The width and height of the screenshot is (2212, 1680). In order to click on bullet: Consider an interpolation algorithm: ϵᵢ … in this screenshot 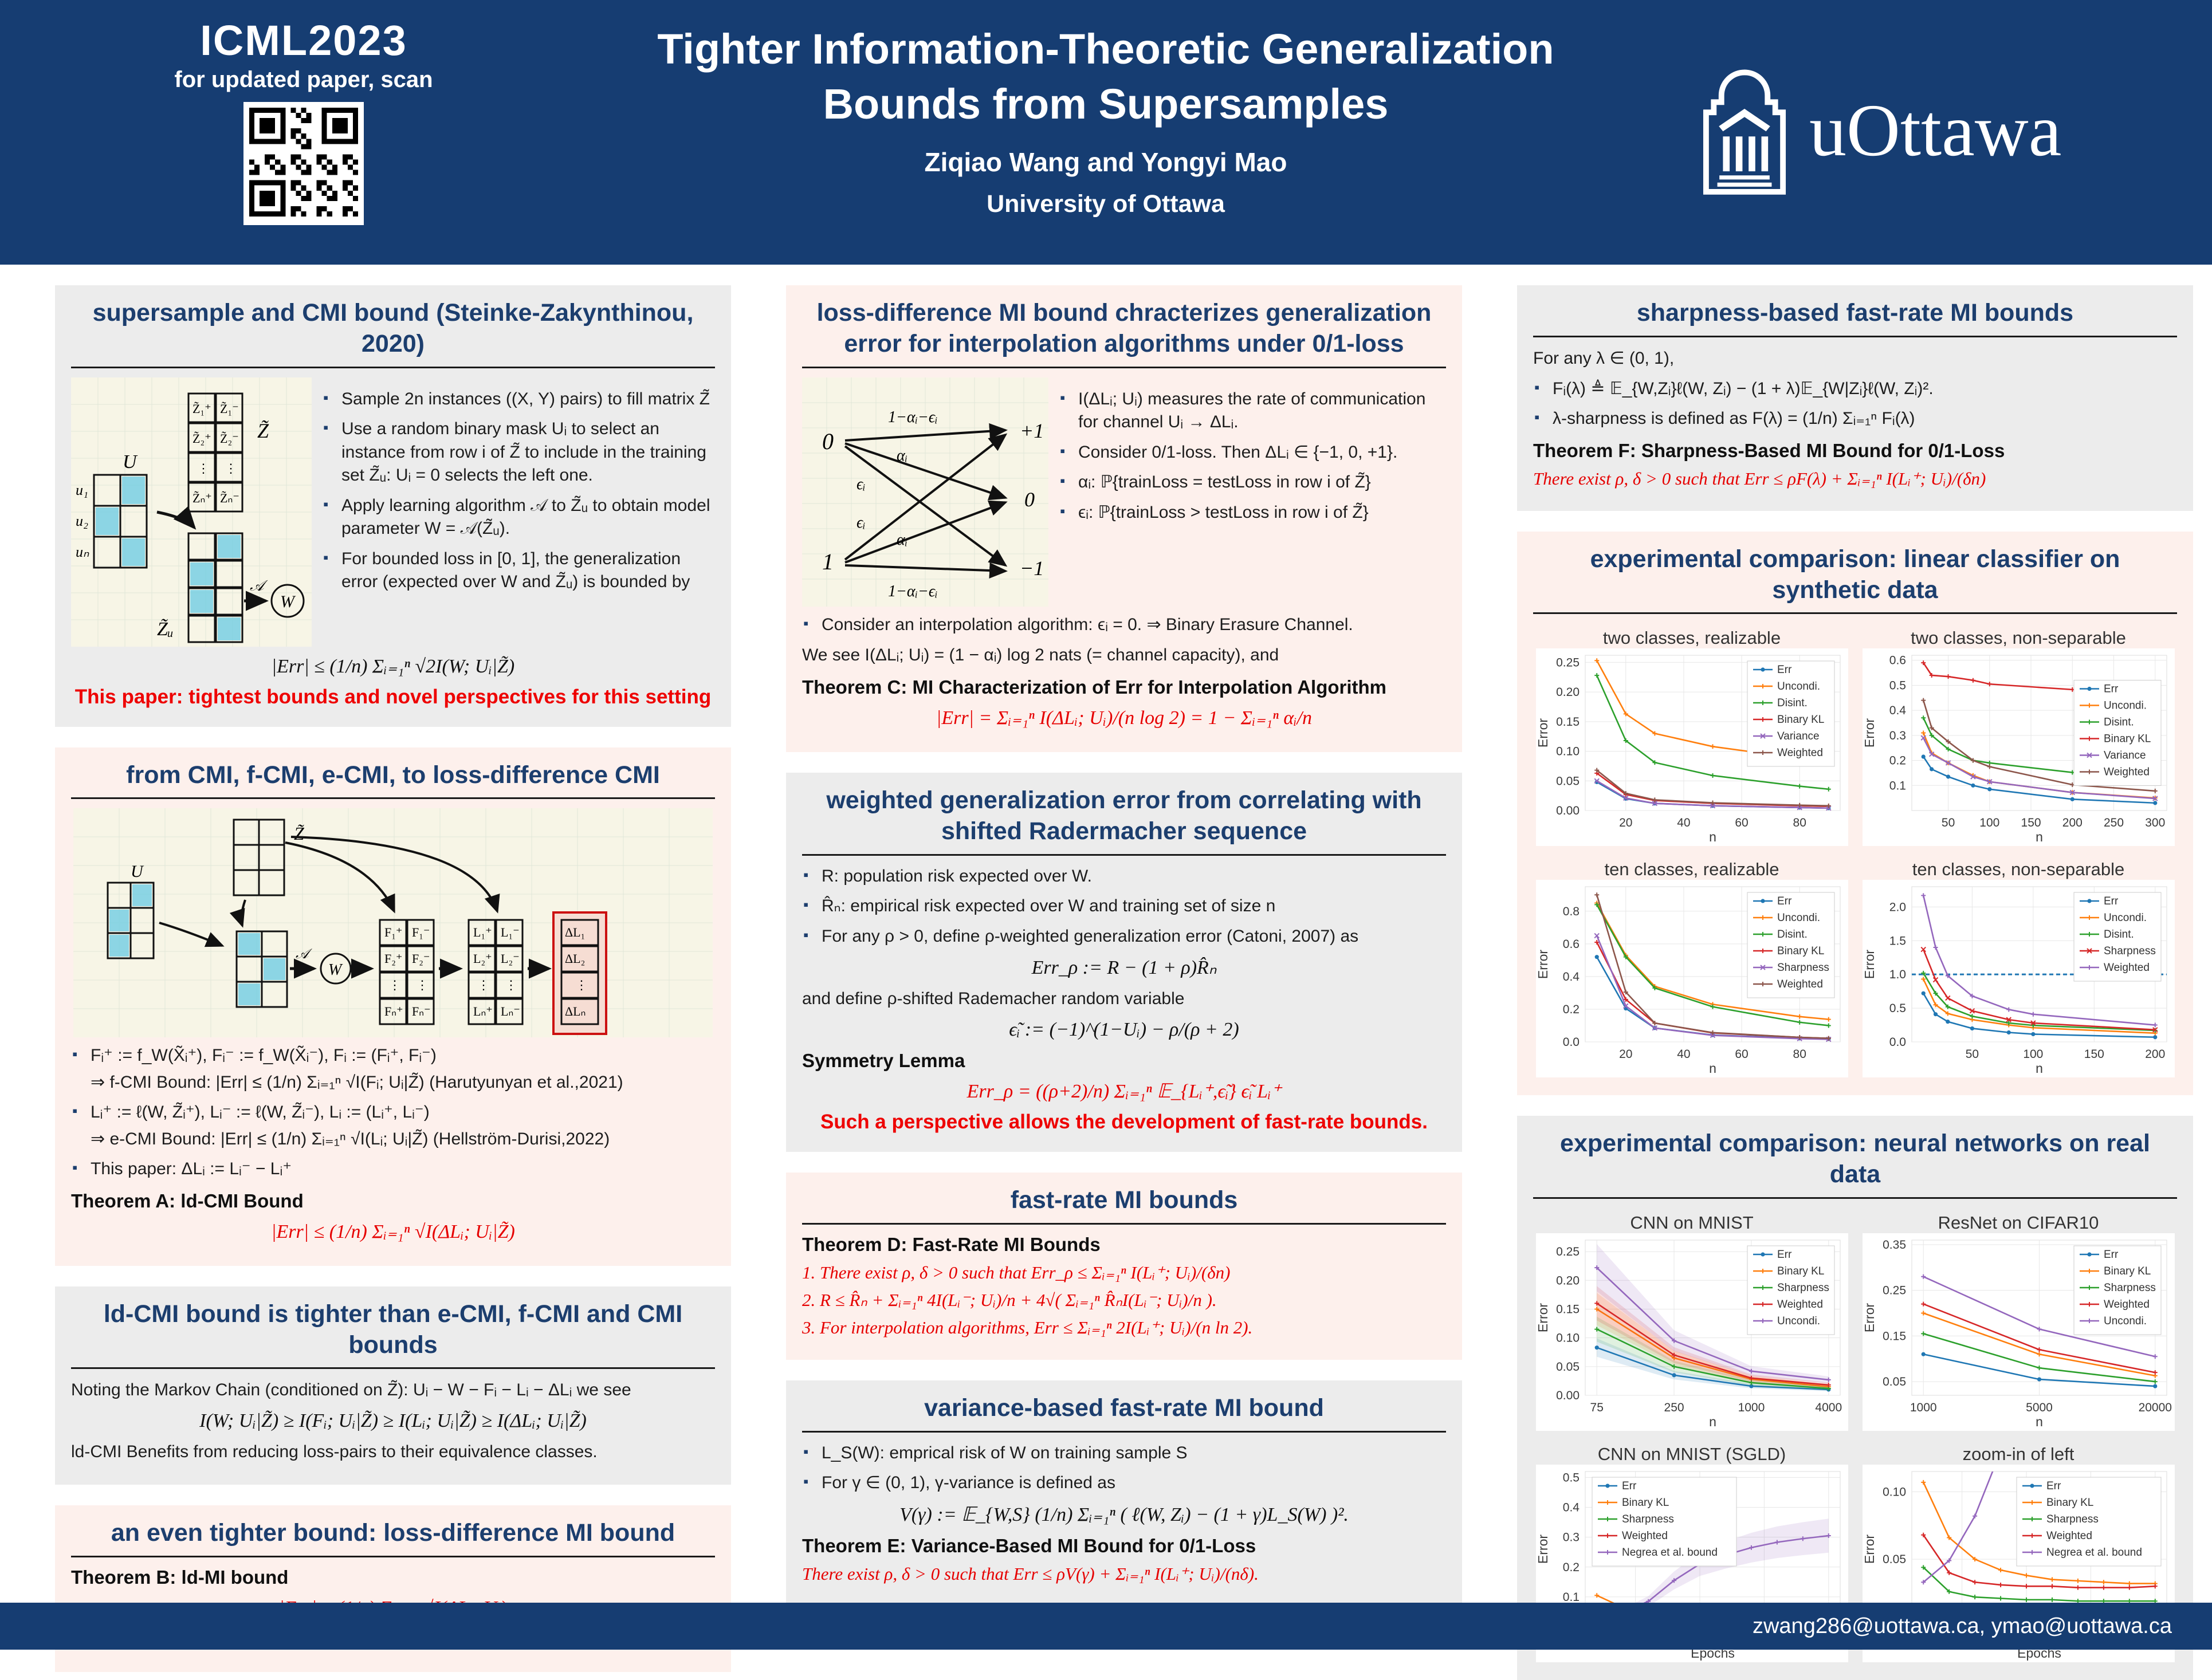, I will do `click(1124, 625)`.